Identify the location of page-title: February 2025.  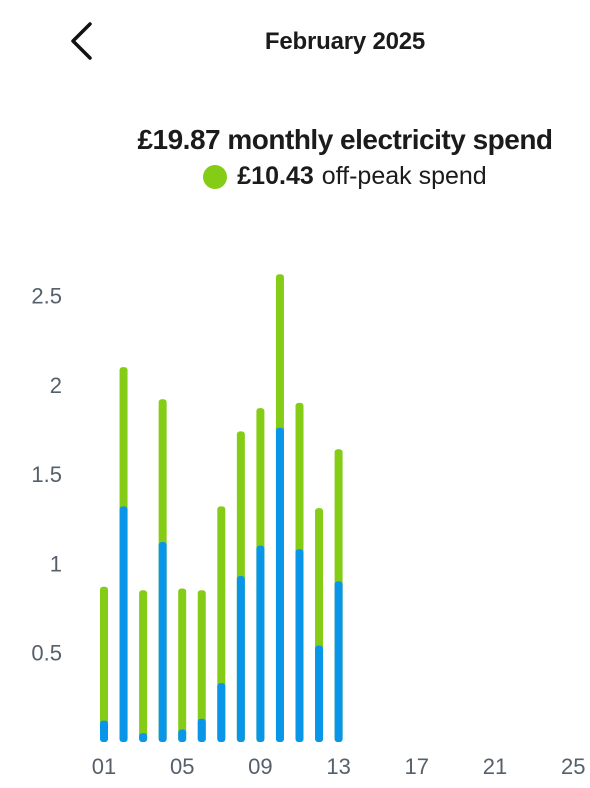
(345, 41).